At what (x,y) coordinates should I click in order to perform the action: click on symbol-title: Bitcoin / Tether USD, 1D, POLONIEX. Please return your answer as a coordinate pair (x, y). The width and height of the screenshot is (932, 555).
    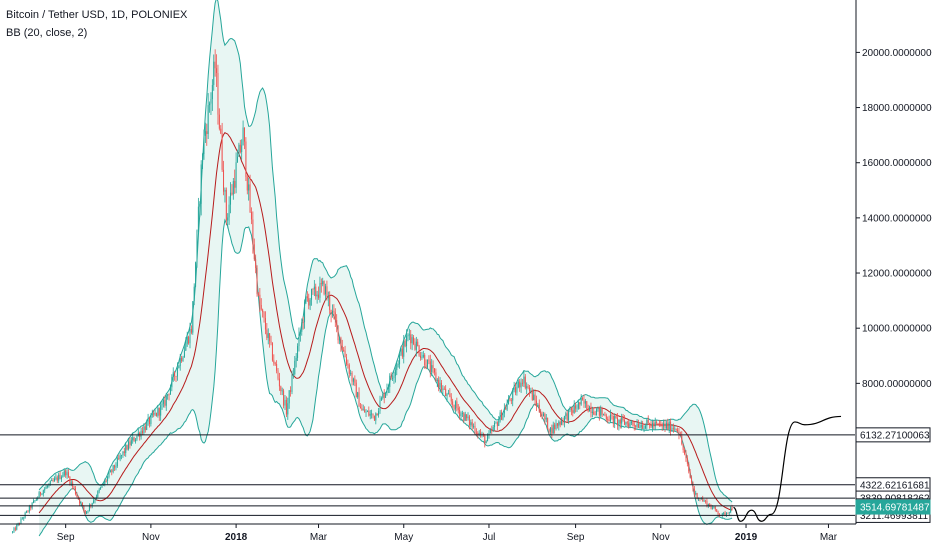
    Looking at the image, I should click on (97, 15).